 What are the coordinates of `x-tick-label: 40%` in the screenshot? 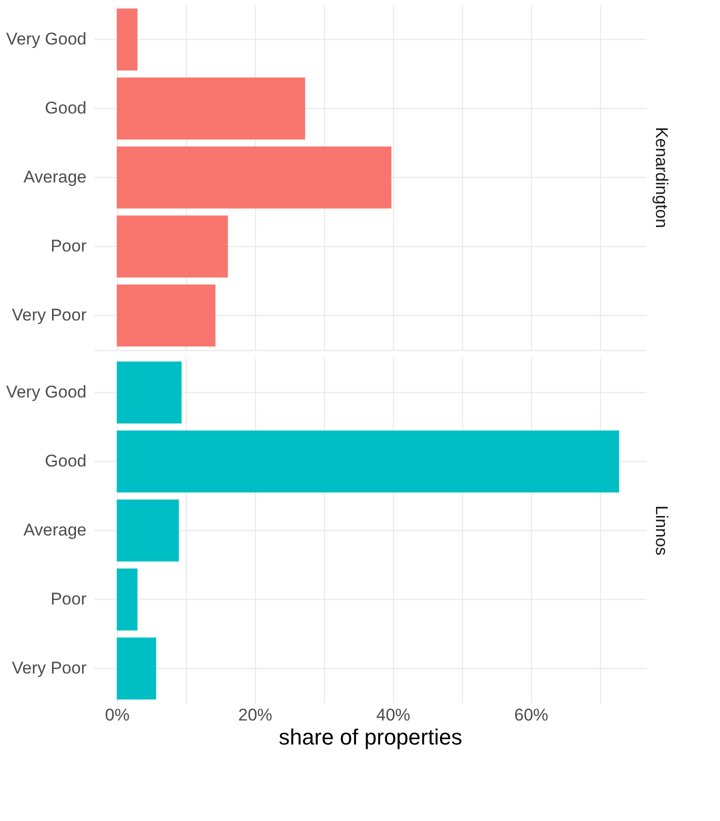 It's located at (393, 715).